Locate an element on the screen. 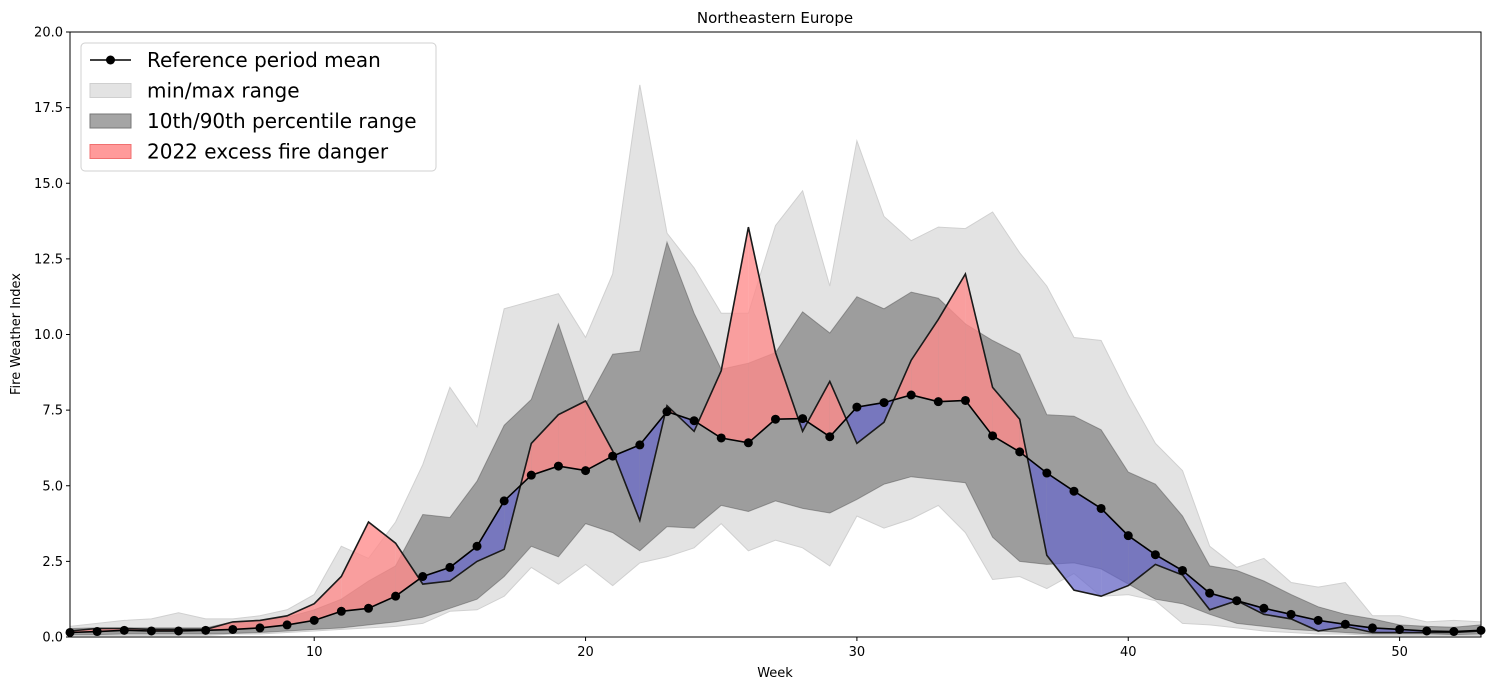 The height and width of the screenshot is (690, 1489). x-tick-label: 20 is located at coordinates (585, 652).